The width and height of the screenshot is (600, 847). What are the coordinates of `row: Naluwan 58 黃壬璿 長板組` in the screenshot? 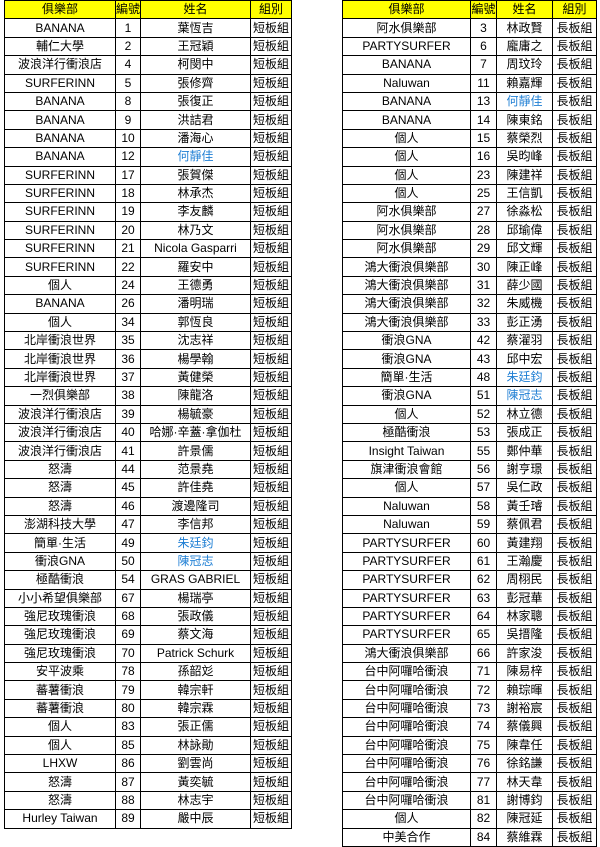 It's located at (469, 506).